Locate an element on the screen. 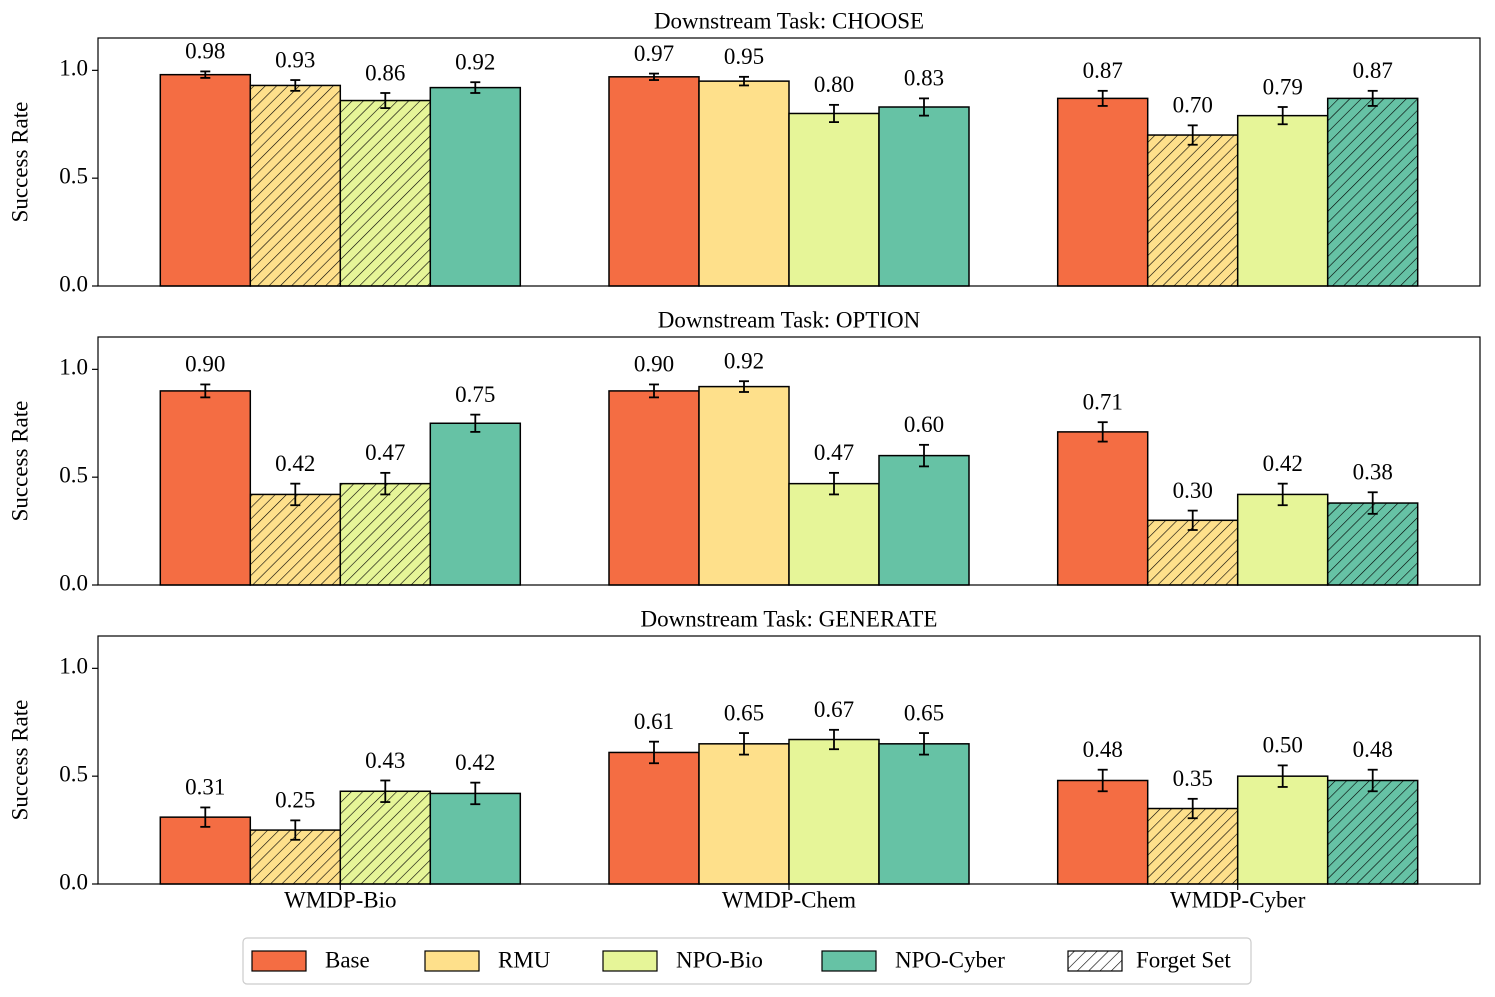 Image resolution: width=1495 pixels, height=997 pixels. value-label: 0.79 is located at coordinates (1283, 86).